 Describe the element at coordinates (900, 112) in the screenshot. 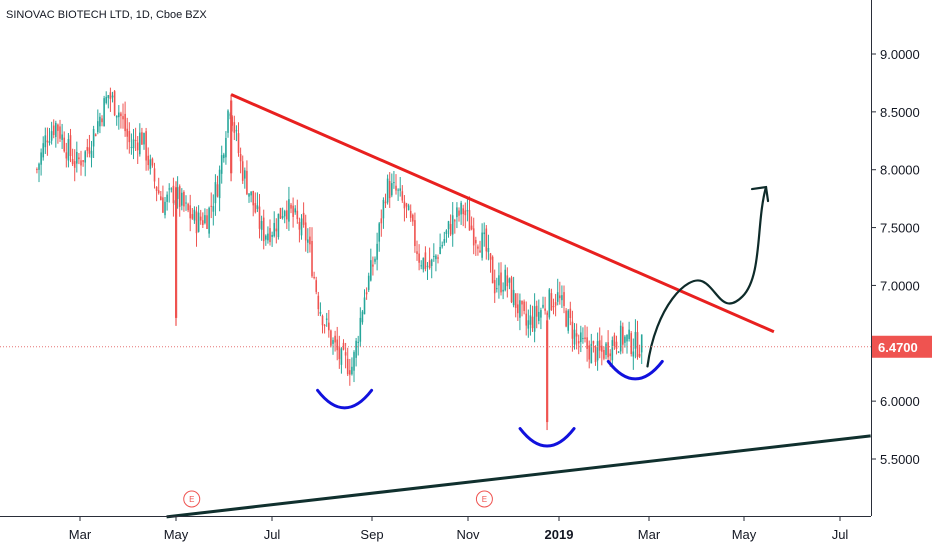

I see `price-tick-label: 8.5000` at that location.